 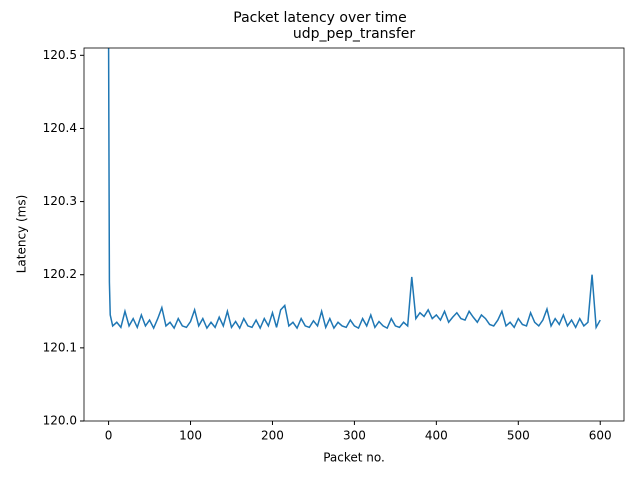 What do you see at coordinates (60, 421) in the screenshot?
I see `y-tick-label: 120.0` at bounding box center [60, 421].